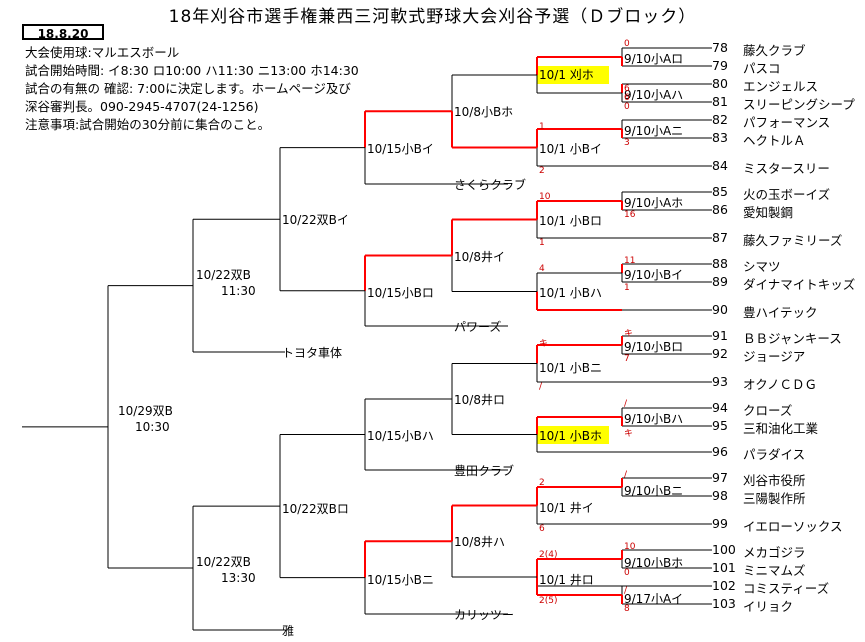 This screenshot has width=865, height=642. I want to click on team-name: オクノＣＤＧ, so click(780, 384).